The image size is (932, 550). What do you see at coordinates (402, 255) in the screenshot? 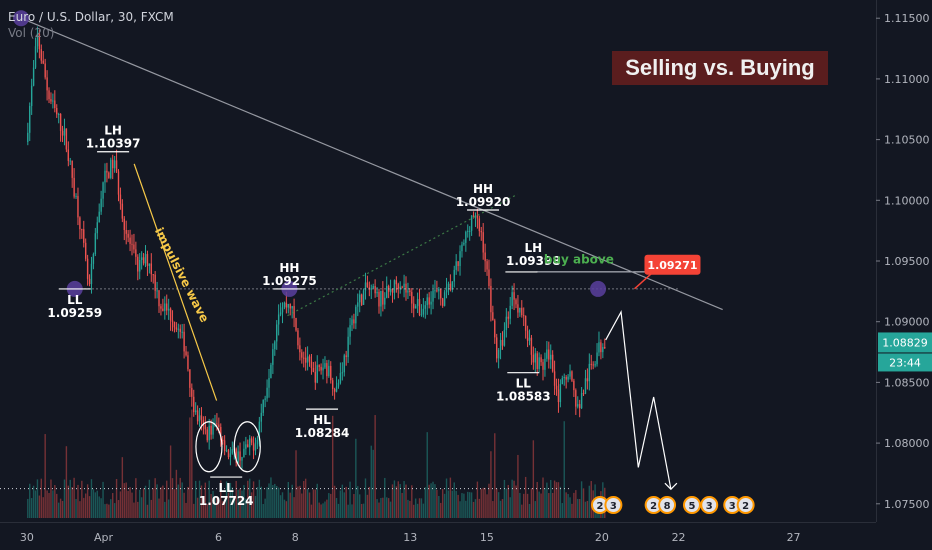
I see `rising-channel-trendline` at bounding box center [402, 255].